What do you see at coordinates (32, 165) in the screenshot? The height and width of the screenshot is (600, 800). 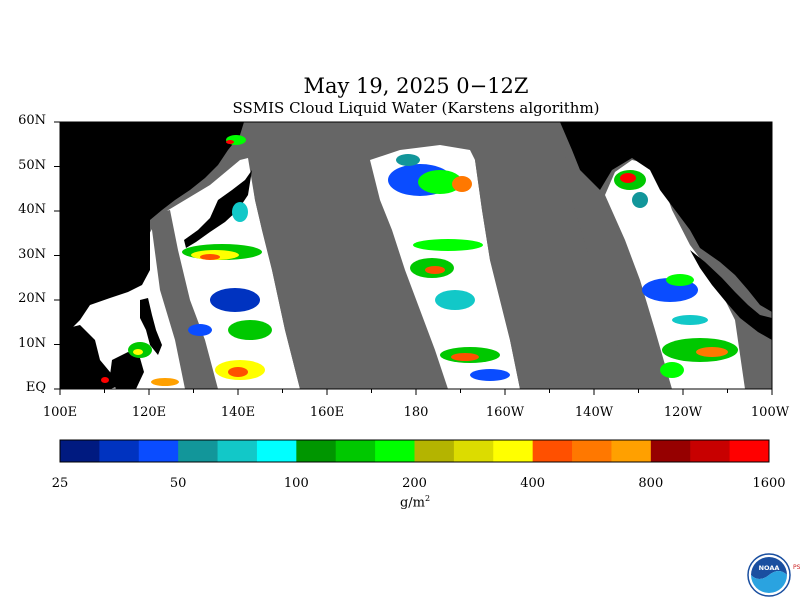 I see `latitude-label: 50N` at bounding box center [32, 165].